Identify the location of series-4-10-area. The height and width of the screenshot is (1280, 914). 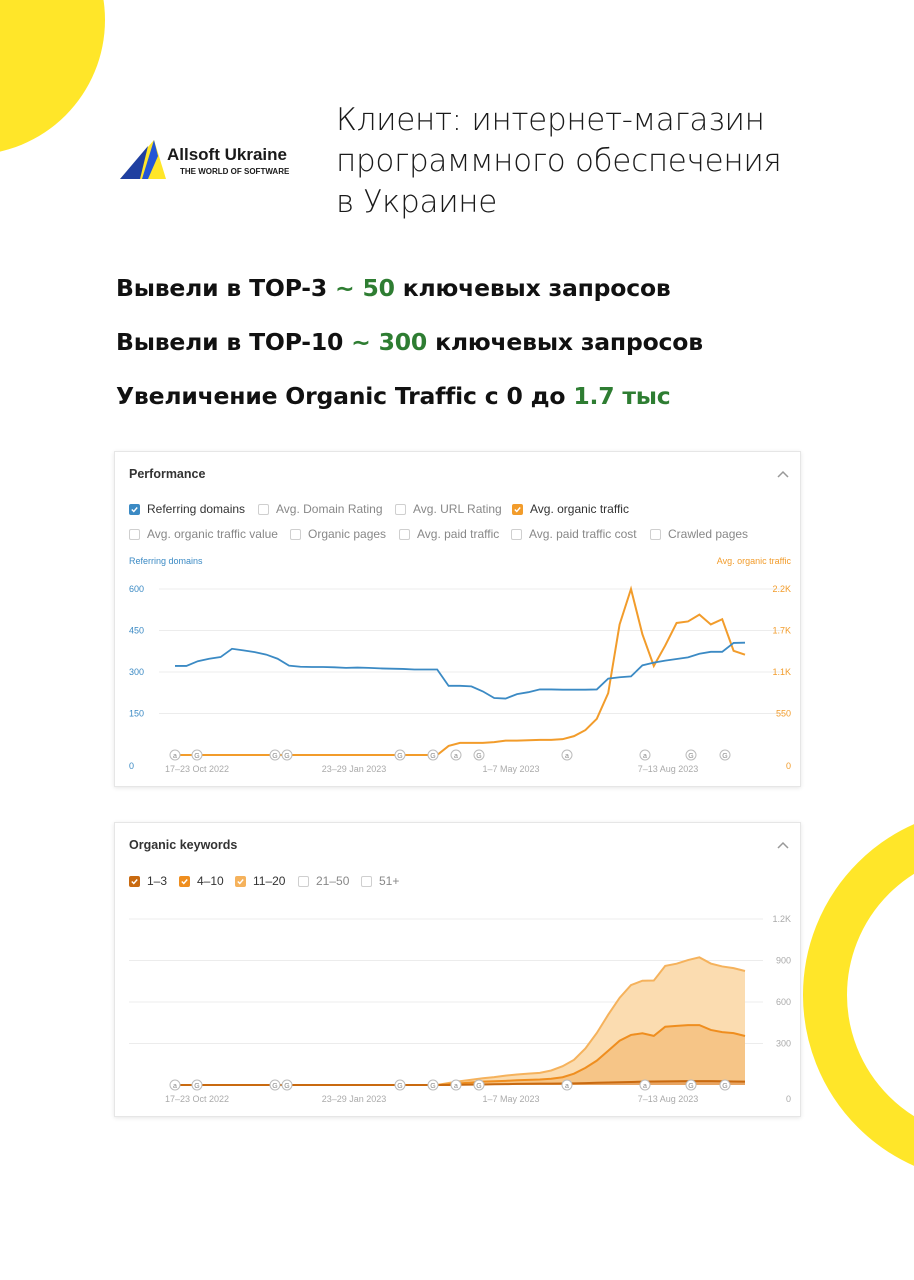
(460, 1055).